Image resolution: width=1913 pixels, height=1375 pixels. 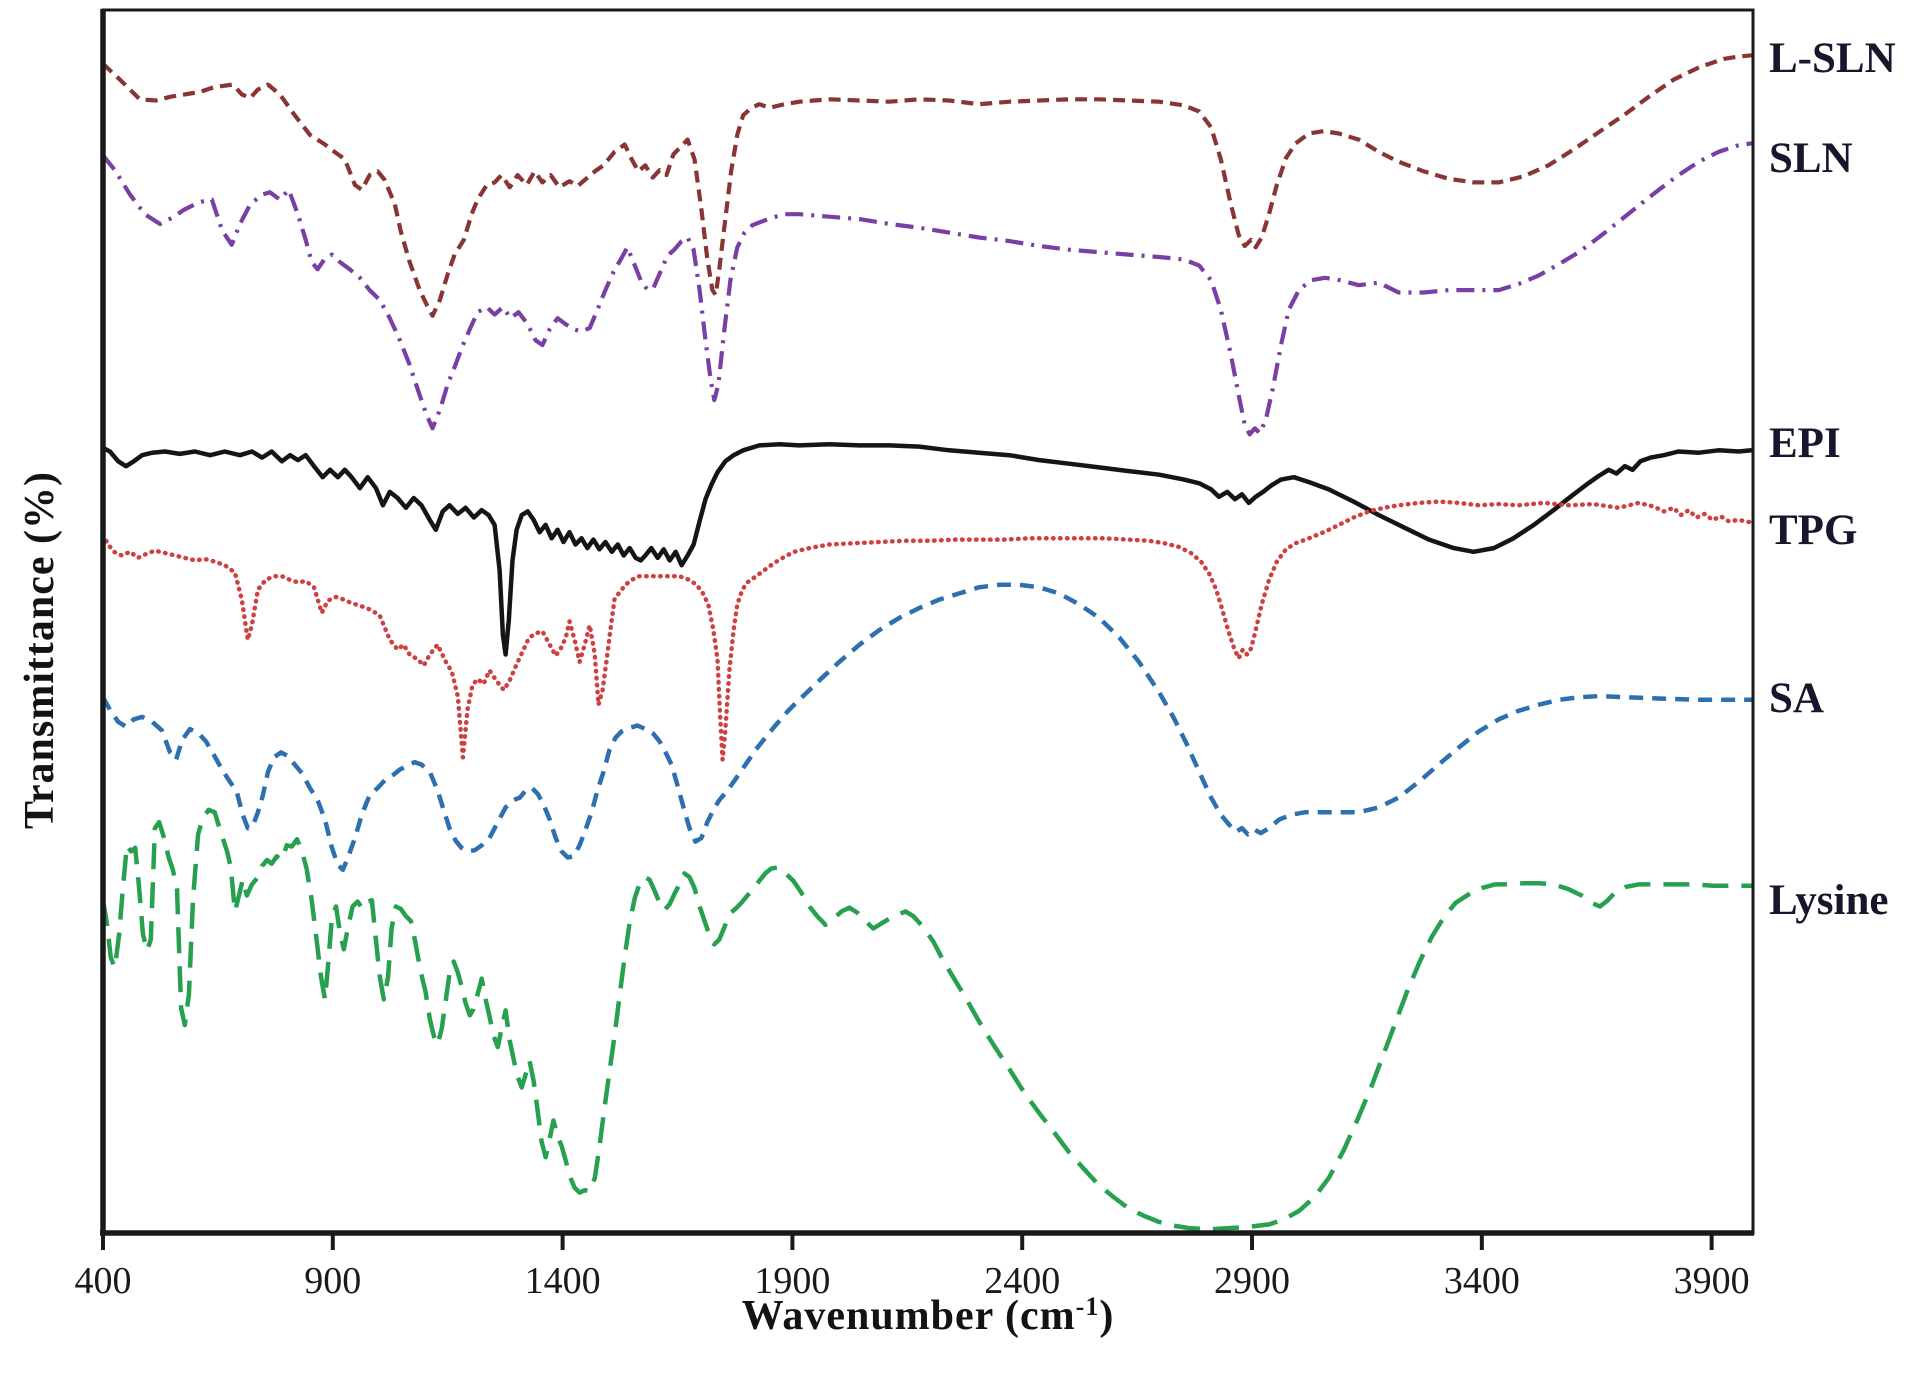 I want to click on x-tick-label: 1900, so click(x=792, y=1281).